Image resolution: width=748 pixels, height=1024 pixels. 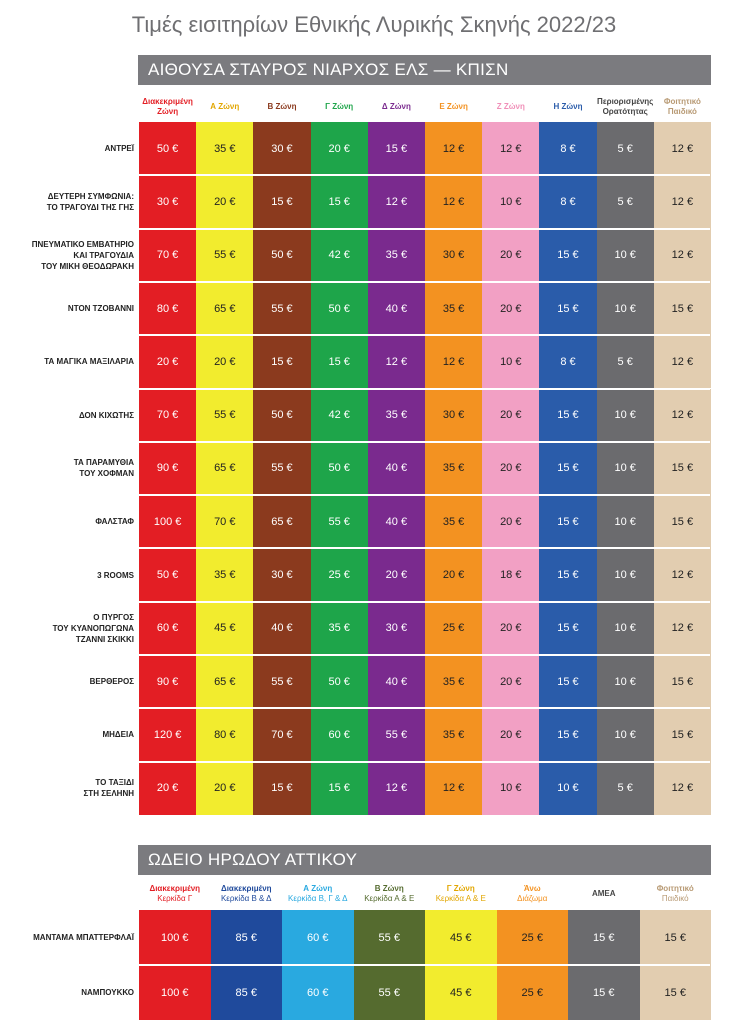 I want to click on column-header: Δ Ζώνη, so click(x=396, y=107).